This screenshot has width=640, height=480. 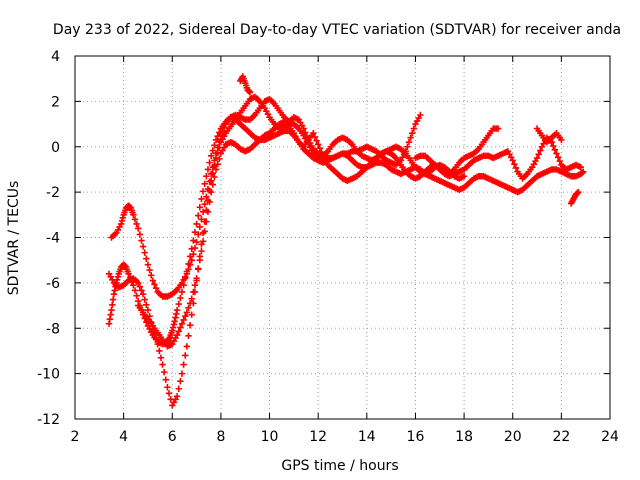 I want to click on series-track-e, so click(x=498, y=158).